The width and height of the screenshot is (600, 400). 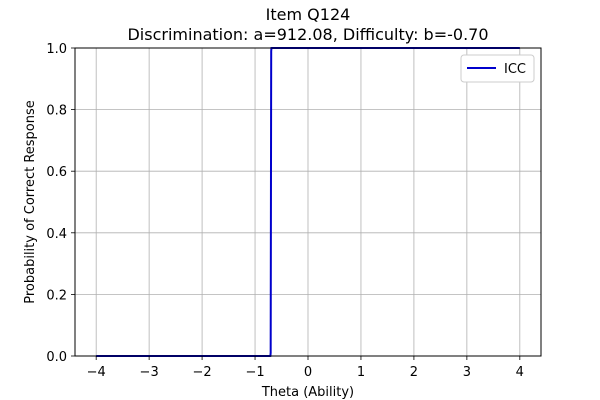 I want to click on y-tick-label: 0.2, so click(x=56, y=295).